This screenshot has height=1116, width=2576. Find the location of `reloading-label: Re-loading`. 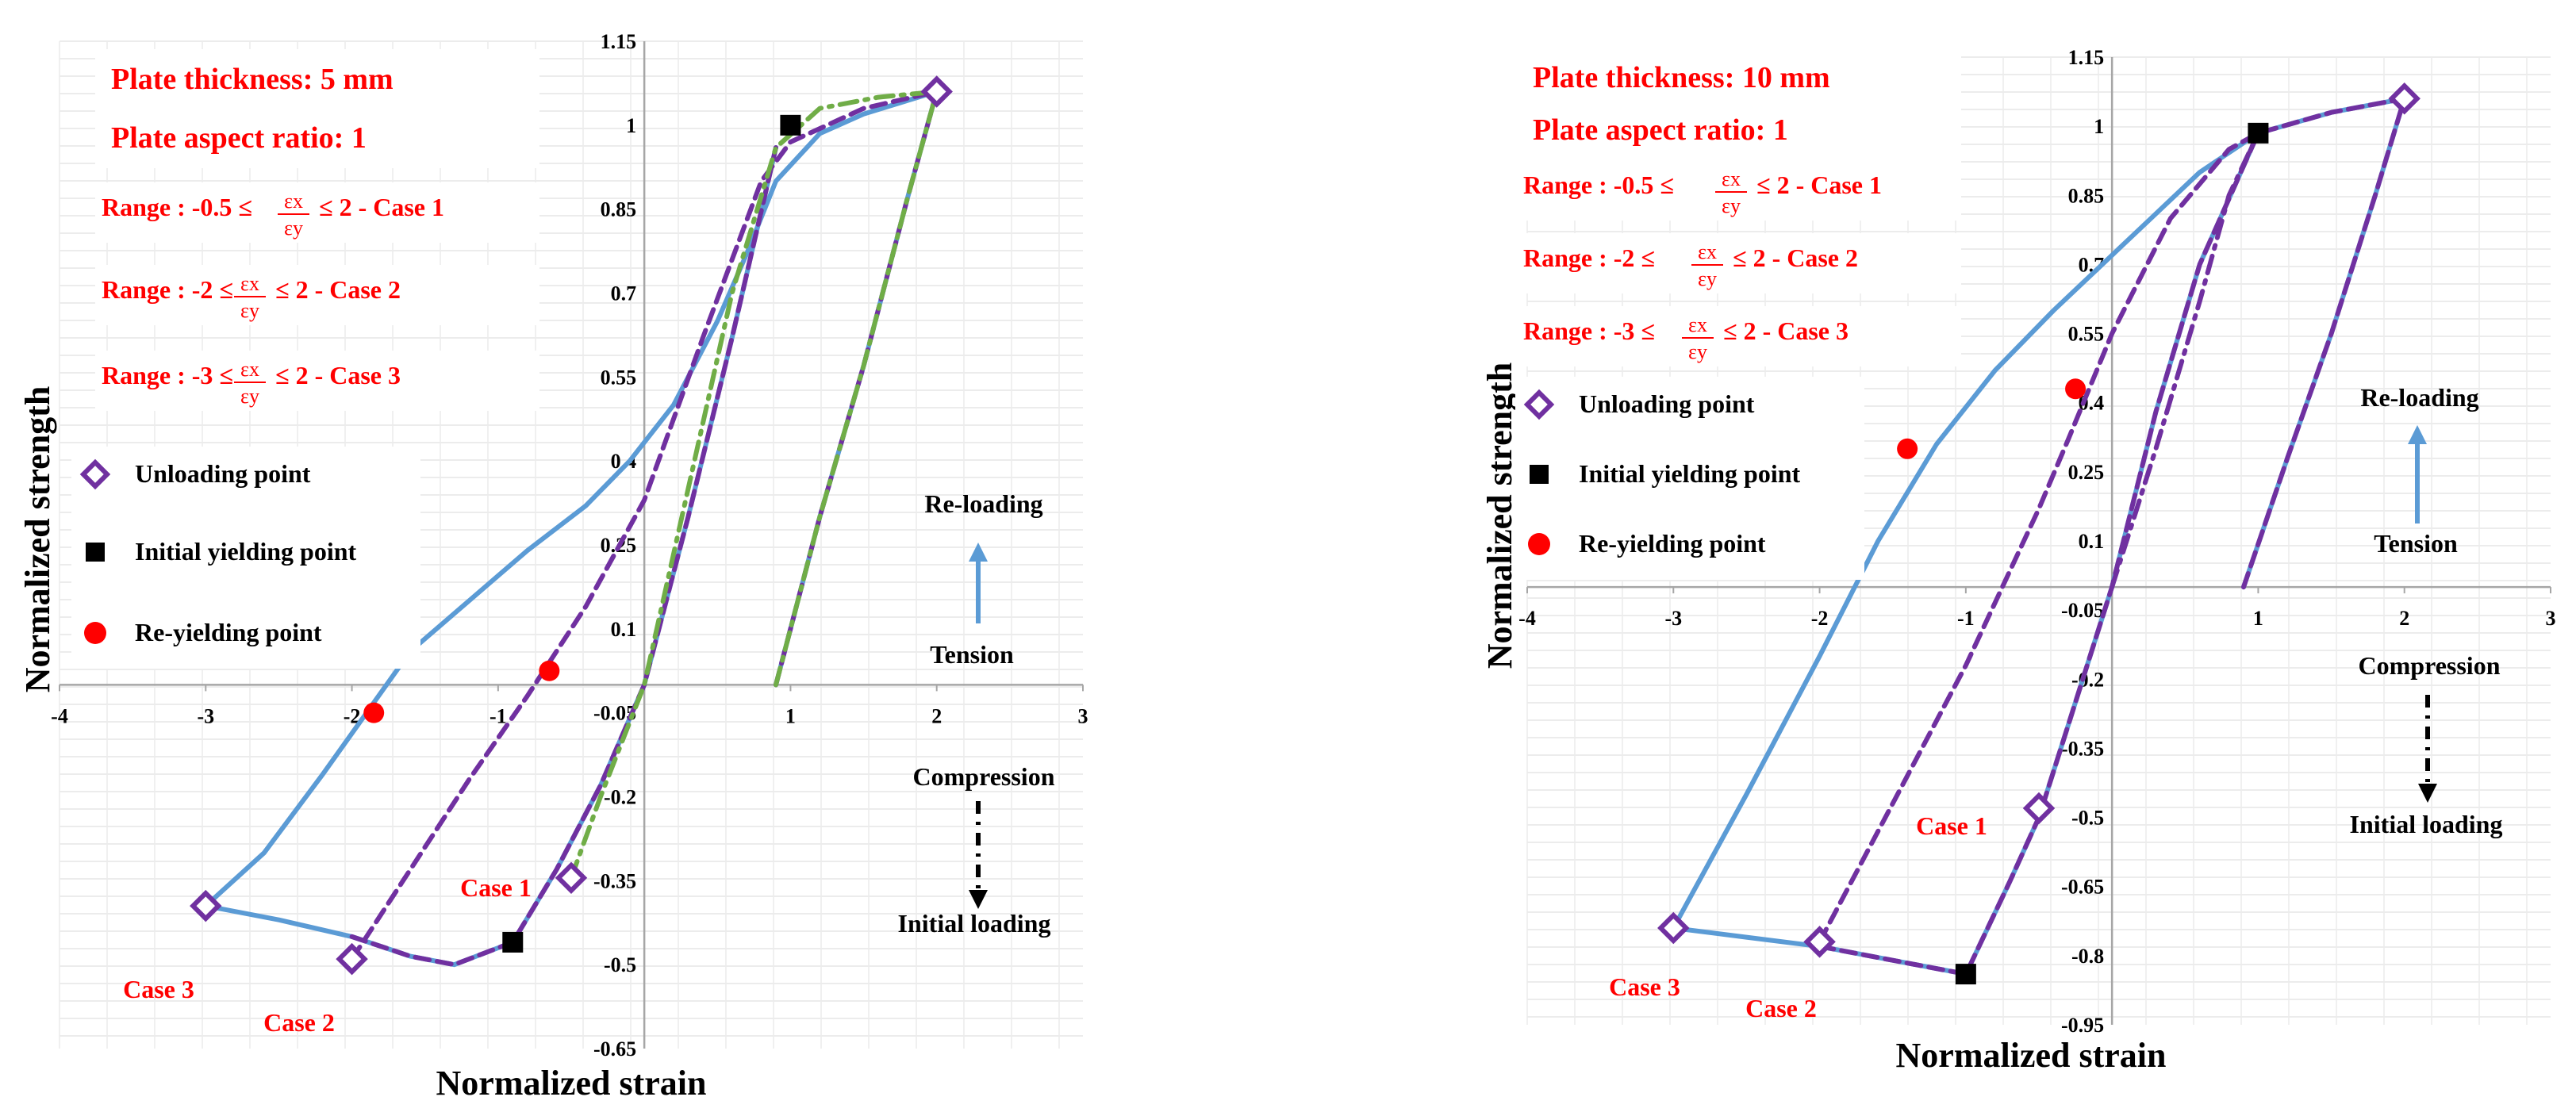

reloading-label: Re-loading is located at coordinates (2419, 397).